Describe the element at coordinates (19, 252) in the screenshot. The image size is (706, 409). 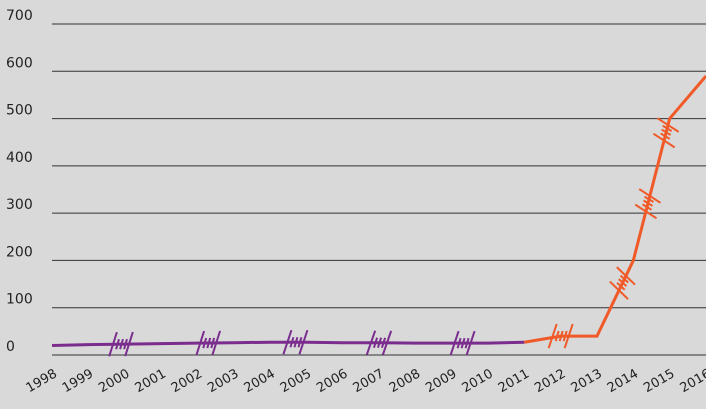
I see `y-tick-label: 200` at that location.